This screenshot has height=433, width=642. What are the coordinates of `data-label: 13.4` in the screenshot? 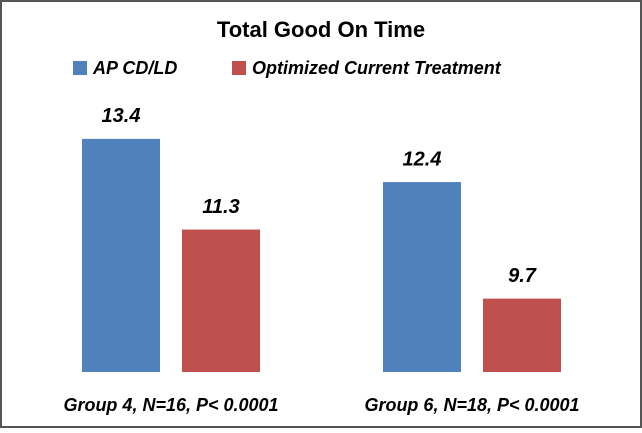 It's located at (121, 116).